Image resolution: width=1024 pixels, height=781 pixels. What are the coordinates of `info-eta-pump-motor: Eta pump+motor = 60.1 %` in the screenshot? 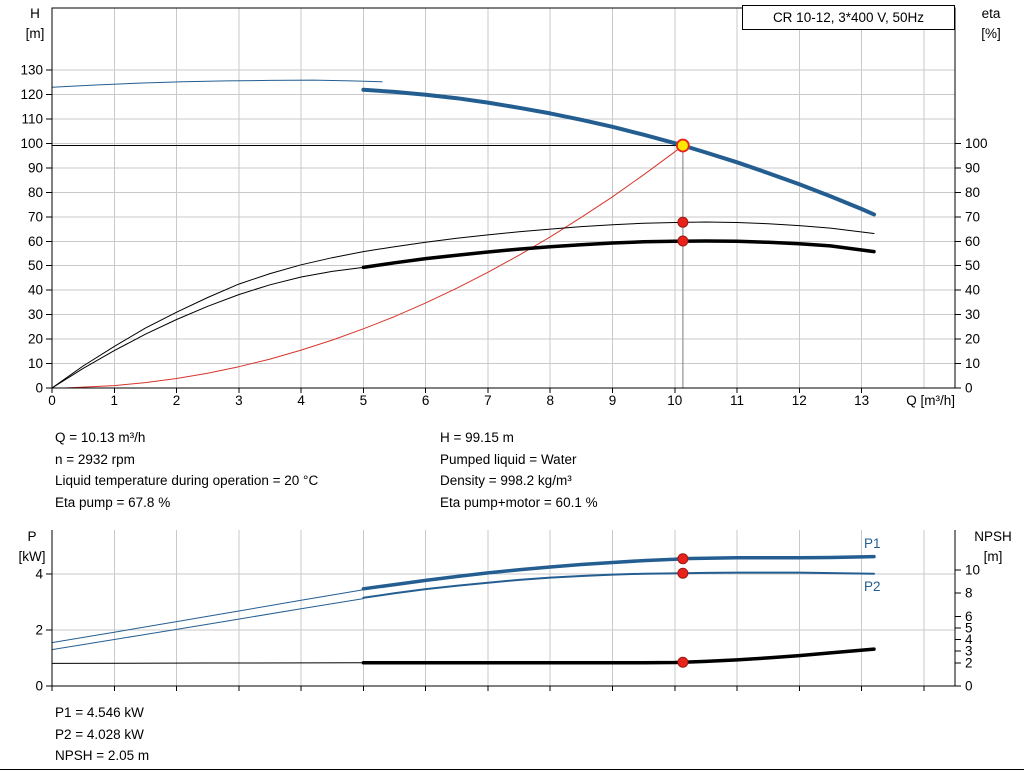 It's located at (519, 502).